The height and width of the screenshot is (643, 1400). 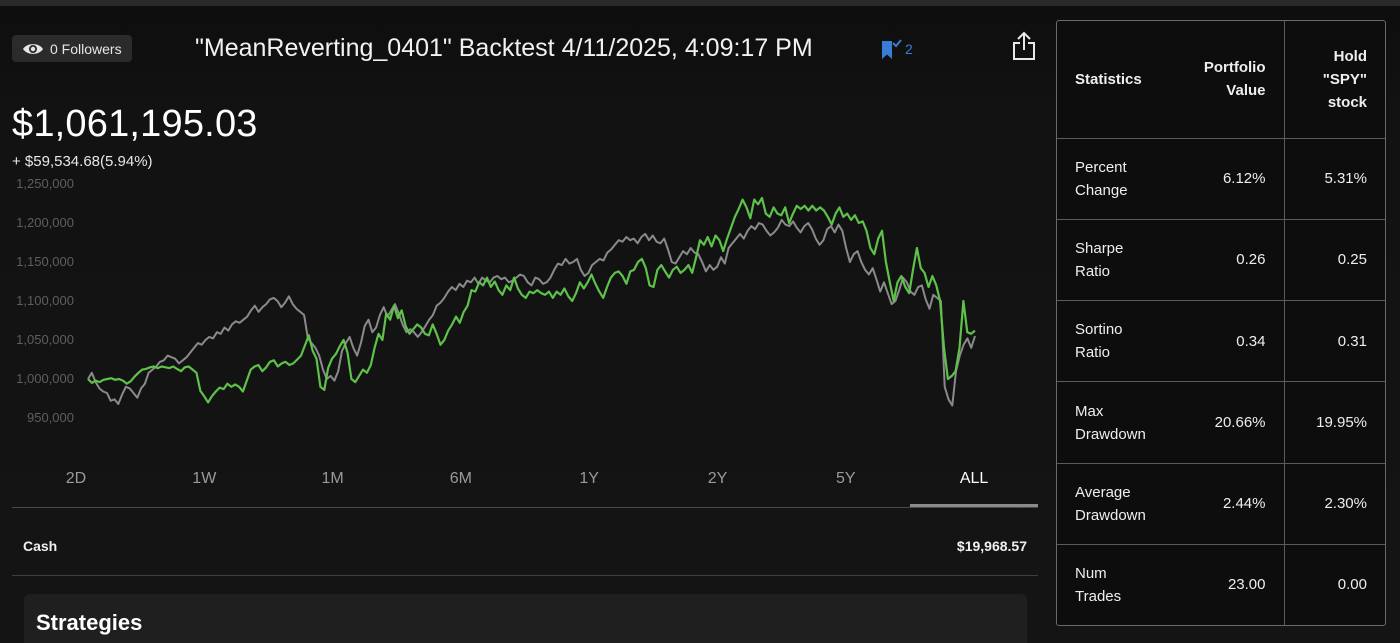 I want to click on stats-row-portfolio: 0.34, so click(x=1228, y=341).